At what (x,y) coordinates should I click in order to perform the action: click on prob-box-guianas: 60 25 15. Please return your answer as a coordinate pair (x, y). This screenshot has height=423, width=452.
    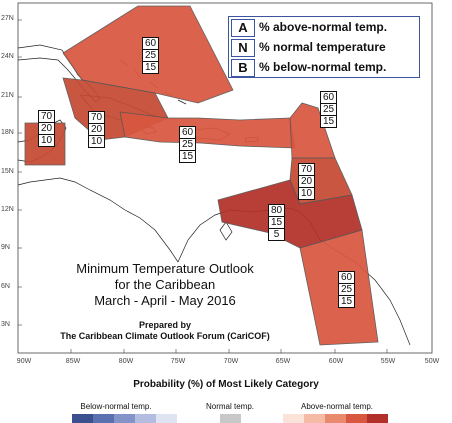
    Looking at the image, I should click on (346, 289).